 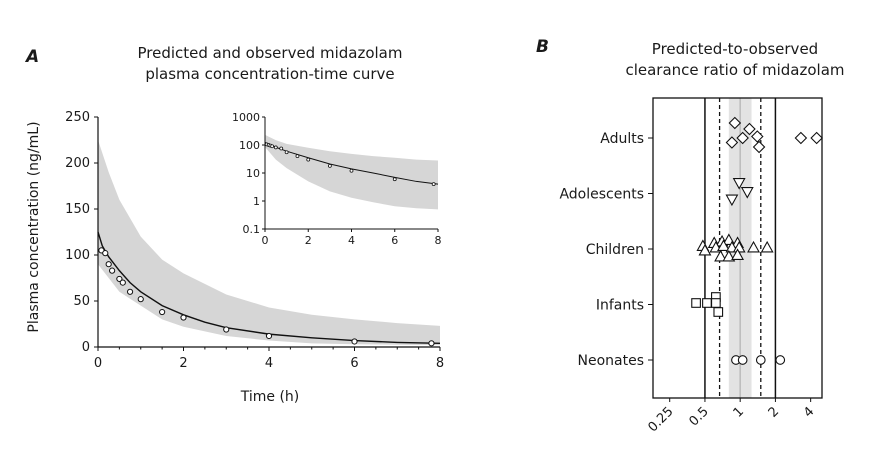 I want to click on inset-axes-layer: 0.1 1 10 100 1000 0 2 4 6 8, so click(x=337, y=179).